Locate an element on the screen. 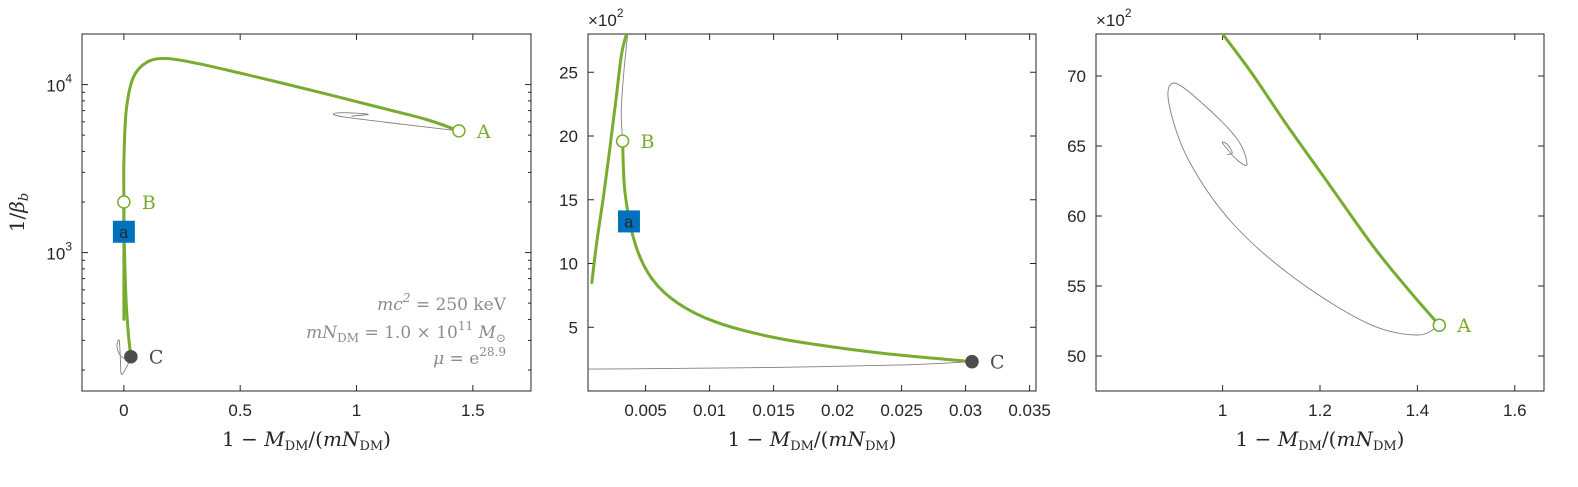 The width and height of the screenshot is (1578, 487). y-tick-label: 65 is located at coordinates (1076, 146).